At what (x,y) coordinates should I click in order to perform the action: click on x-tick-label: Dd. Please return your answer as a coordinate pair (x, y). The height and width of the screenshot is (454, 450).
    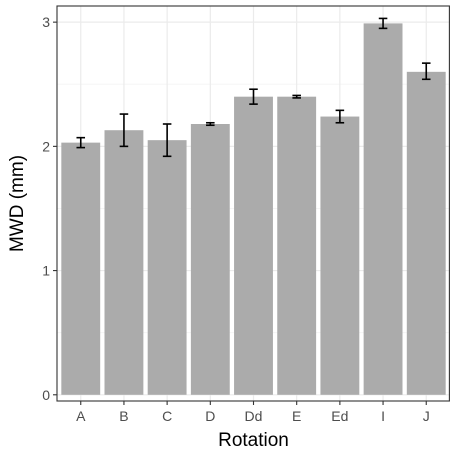
    Looking at the image, I should click on (254, 416).